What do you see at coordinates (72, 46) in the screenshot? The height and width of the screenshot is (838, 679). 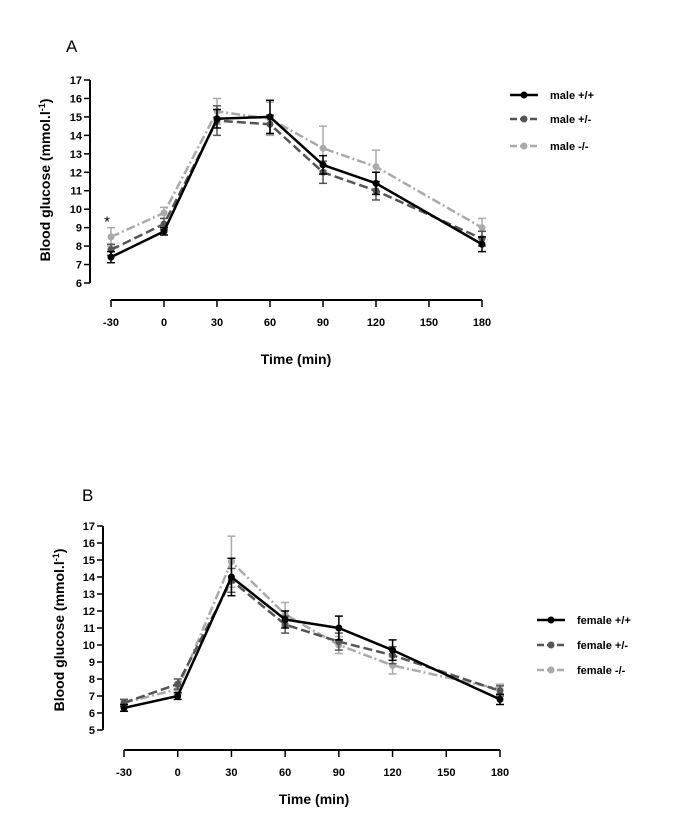 I see `panel-label: A` at bounding box center [72, 46].